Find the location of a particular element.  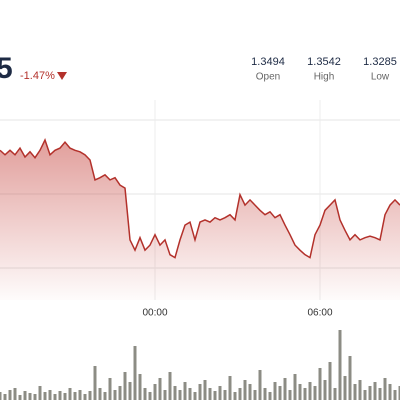

stat-label: High is located at coordinates (324, 77).